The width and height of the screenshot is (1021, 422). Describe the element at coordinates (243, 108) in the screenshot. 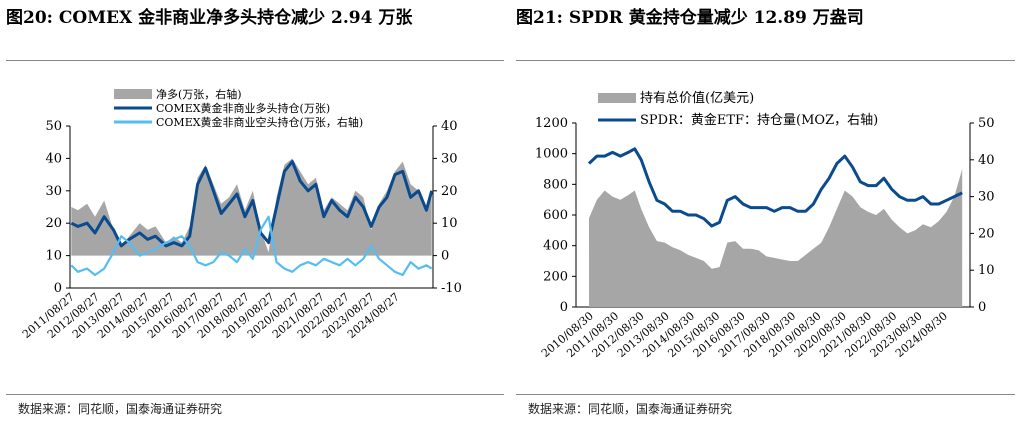

I see `legend-label: COMEX黄金非商业多头持仓(万张)` at that location.